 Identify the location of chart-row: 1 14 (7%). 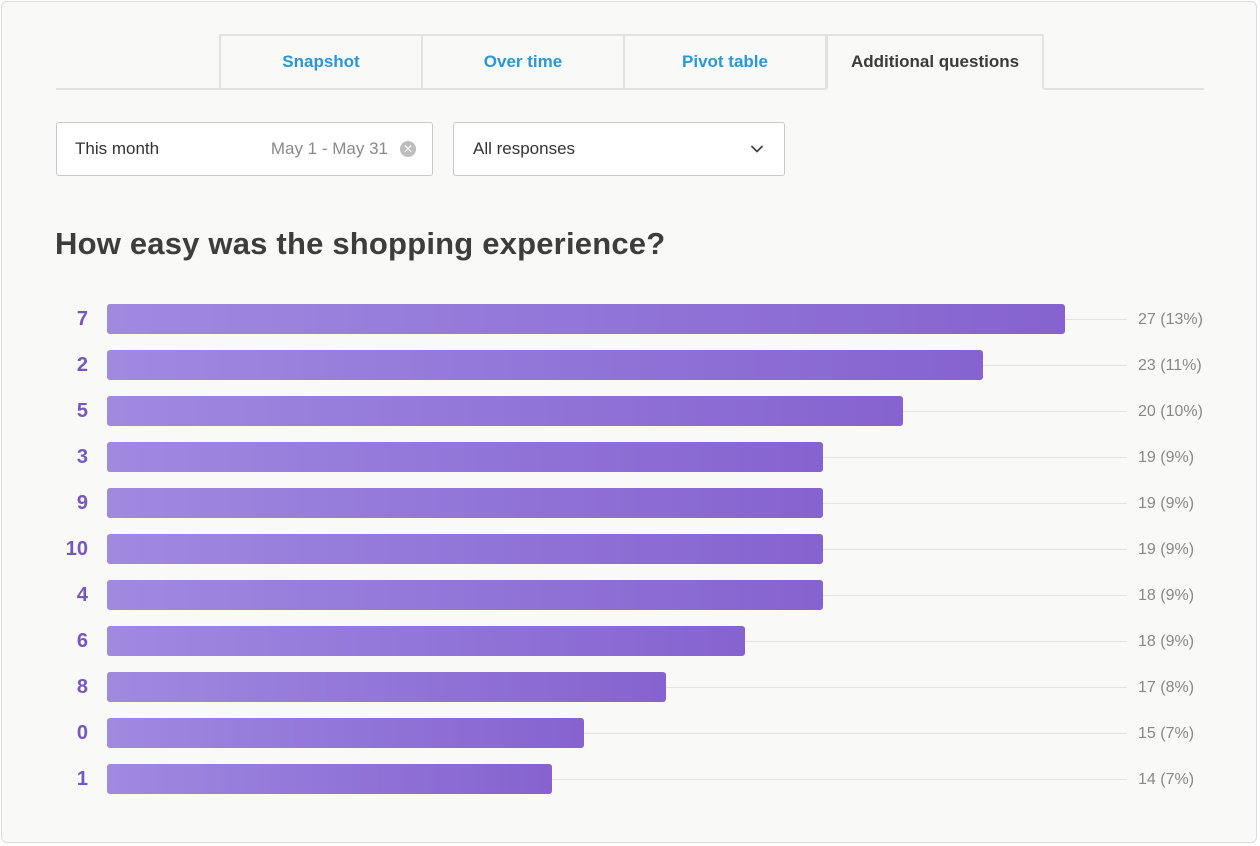
(630, 779).